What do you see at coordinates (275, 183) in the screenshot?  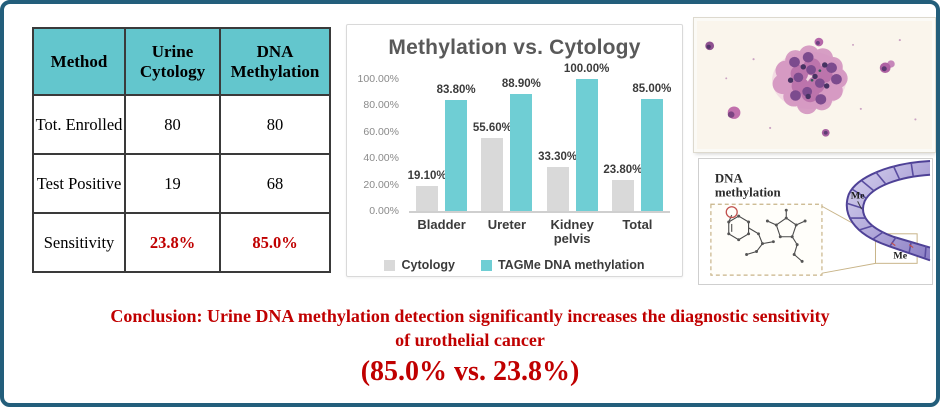 I see `cell-value: 68` at bounding box center [275, 183].